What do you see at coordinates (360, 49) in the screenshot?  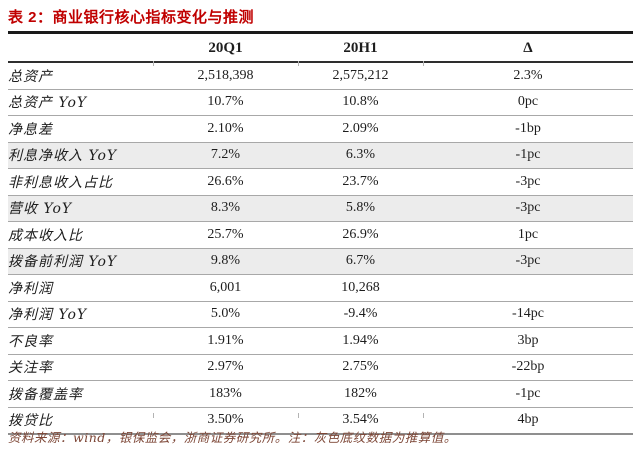 I see `header-20h1: 20H1` at bounding box center [360, 49].